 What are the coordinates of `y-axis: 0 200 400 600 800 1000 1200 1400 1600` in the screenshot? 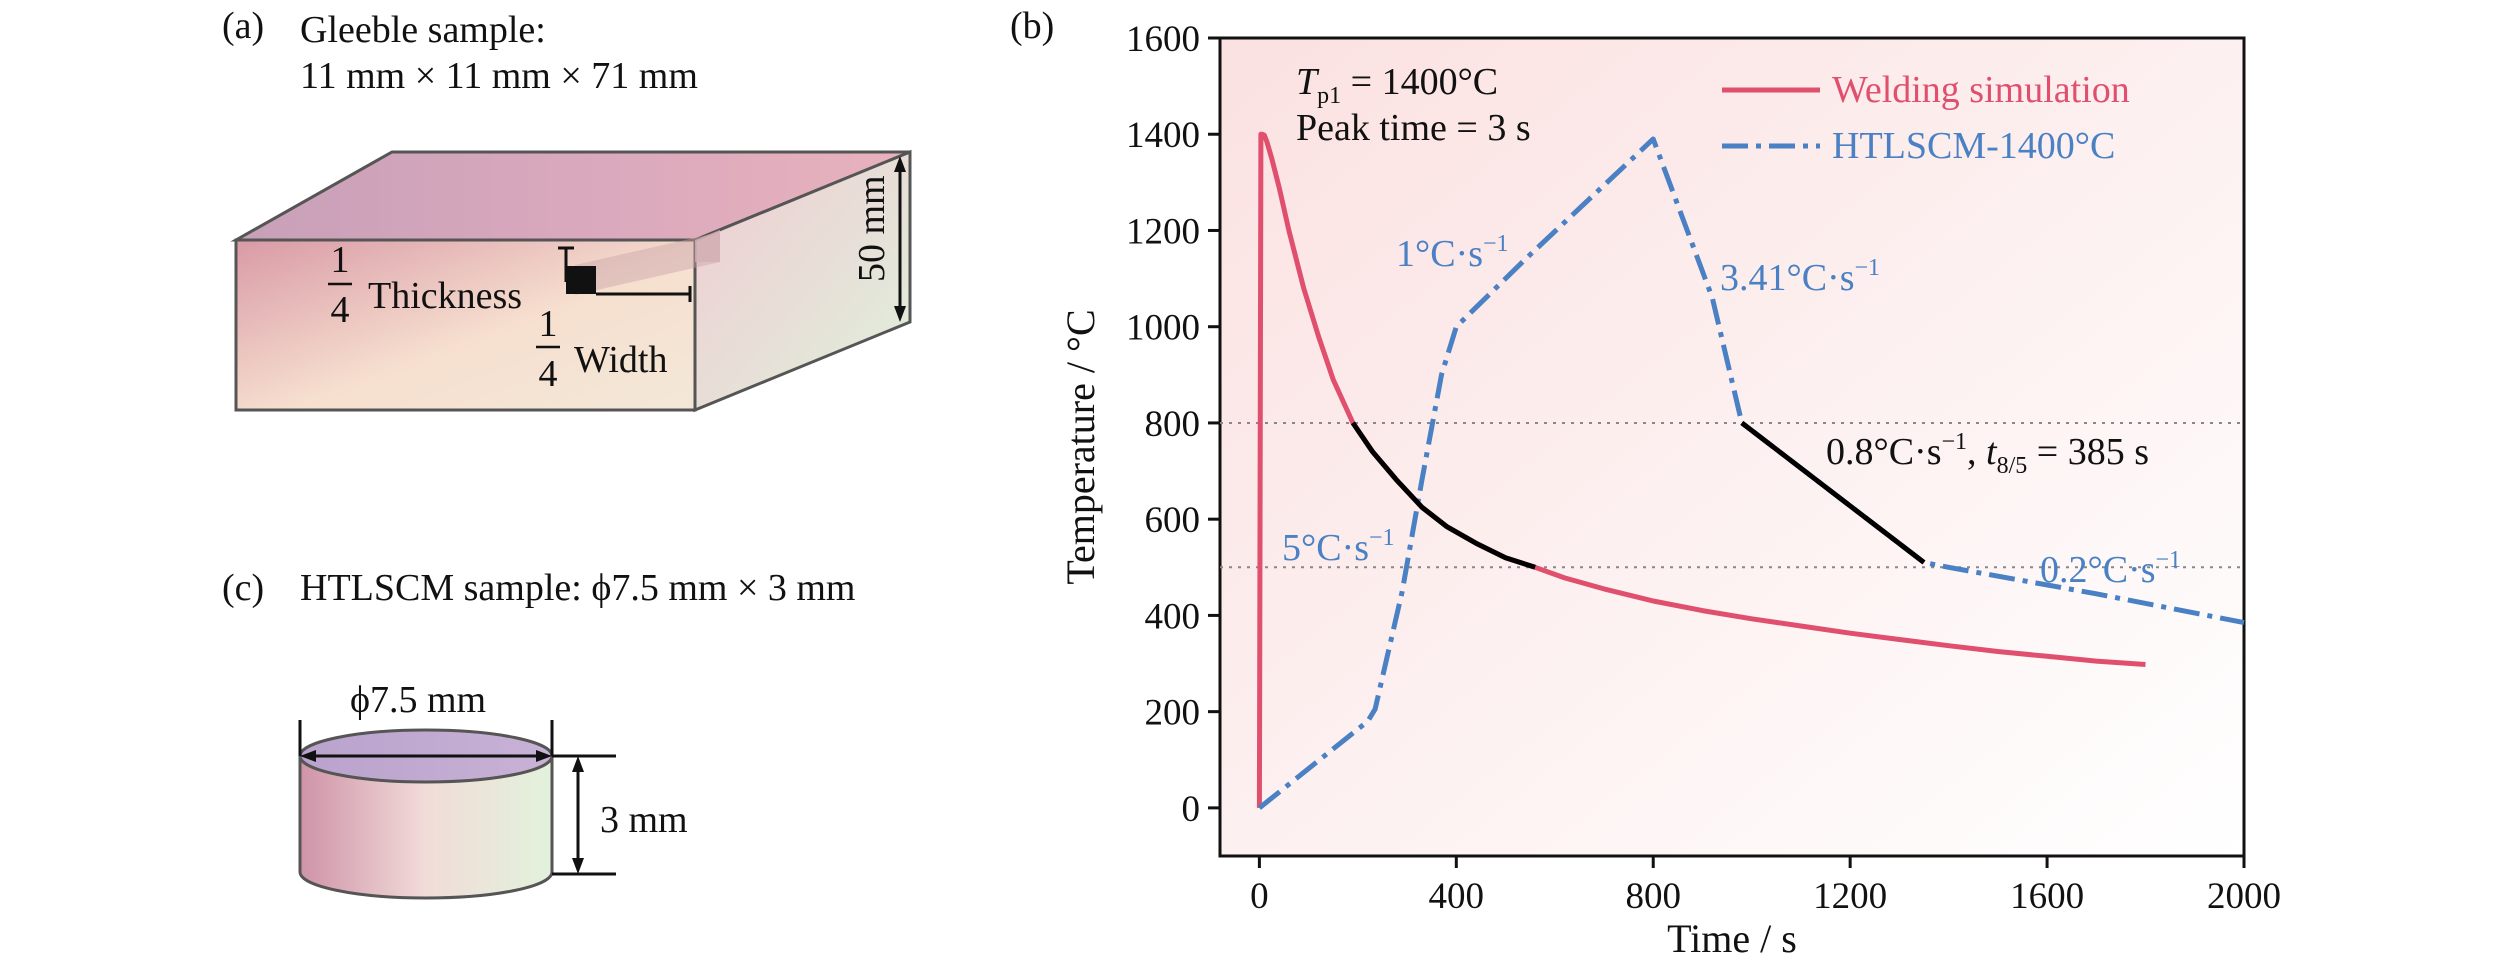 It's located at (1173, 424).